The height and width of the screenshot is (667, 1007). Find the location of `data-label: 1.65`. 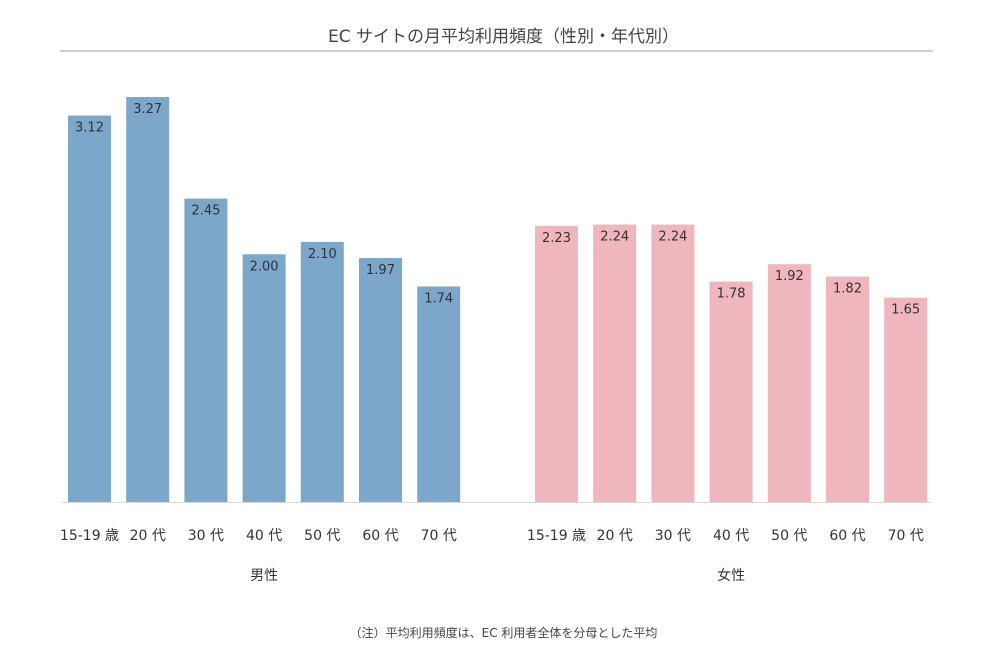

data-label: 1.65 is located at coordinates (905, 310).